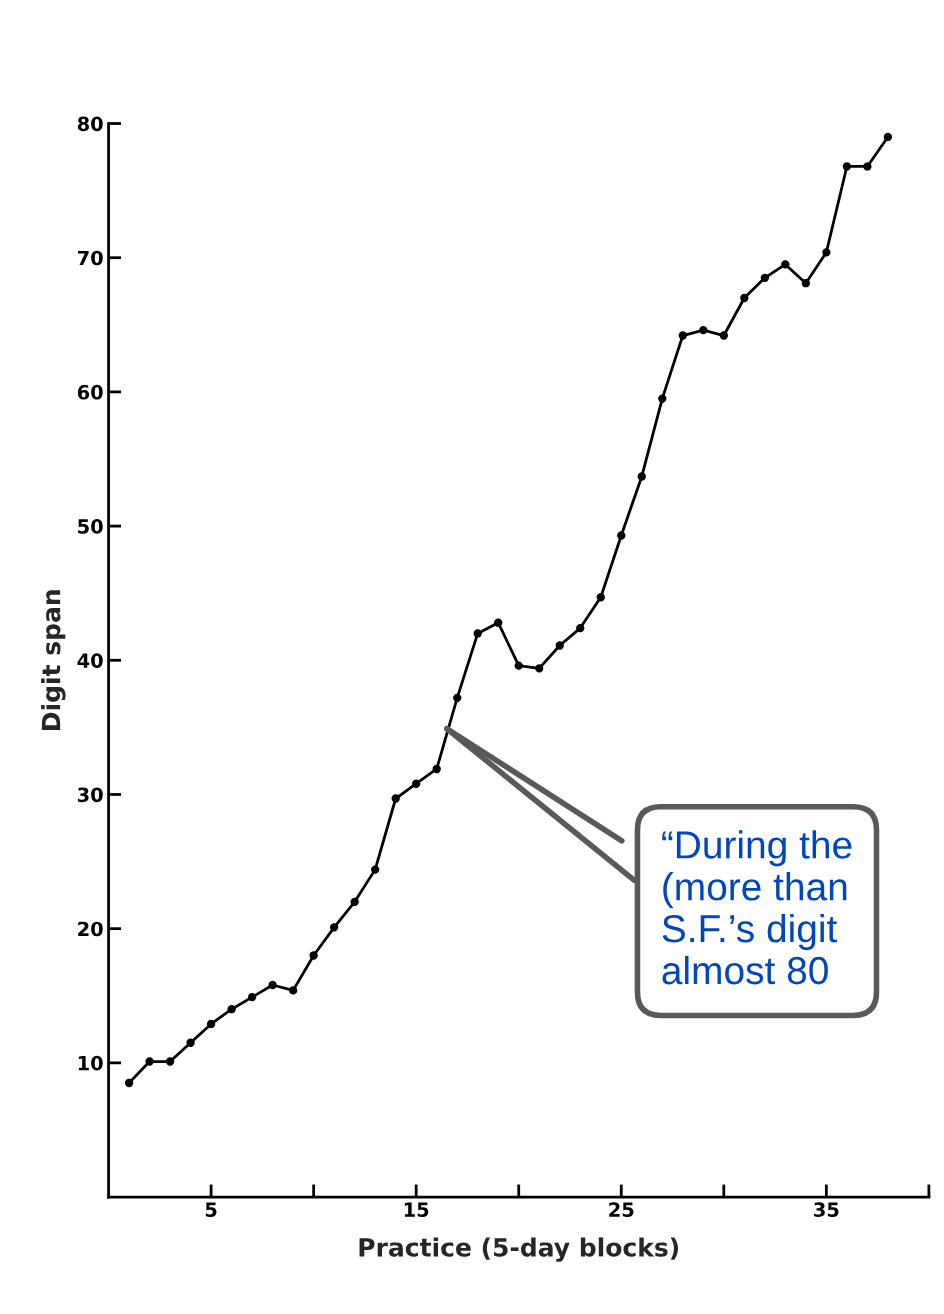  Describe the element at coordinates (90, 258) in the screenshot. I see `y-tick-label: 70` at that location.